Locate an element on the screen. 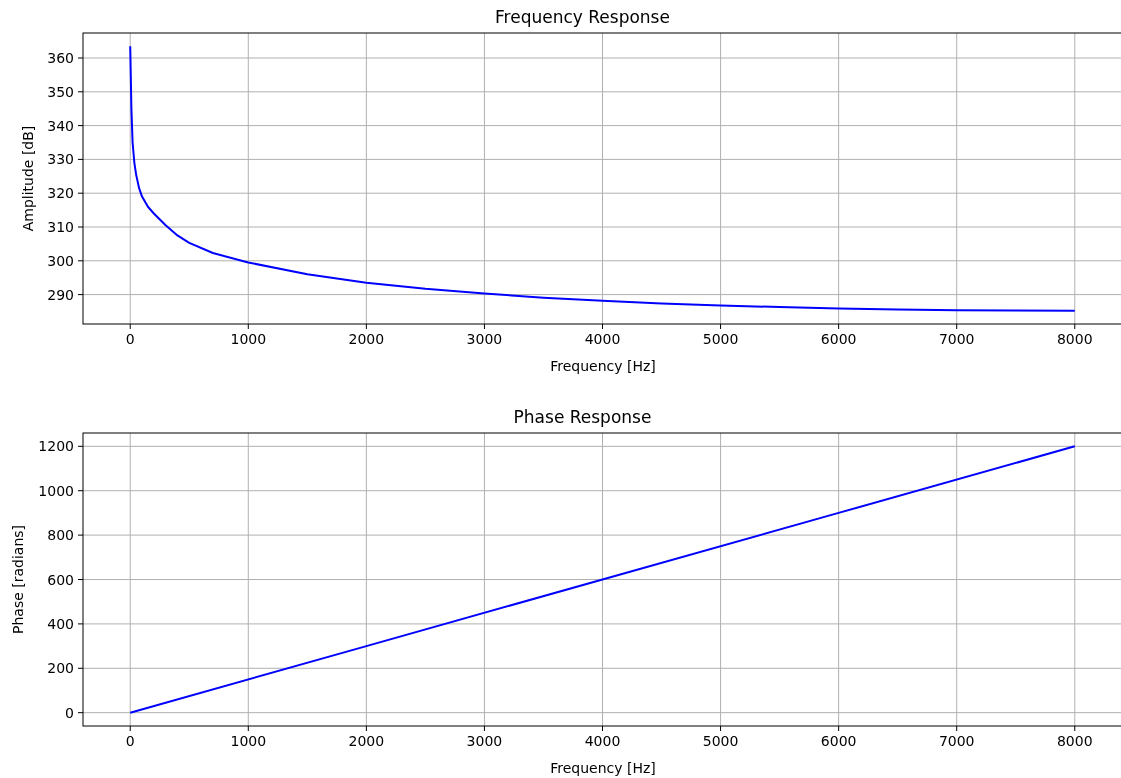 The height and width of the screenshot is (778, 1121). y-tick-label: 400 is located at coordinates (60, 623).